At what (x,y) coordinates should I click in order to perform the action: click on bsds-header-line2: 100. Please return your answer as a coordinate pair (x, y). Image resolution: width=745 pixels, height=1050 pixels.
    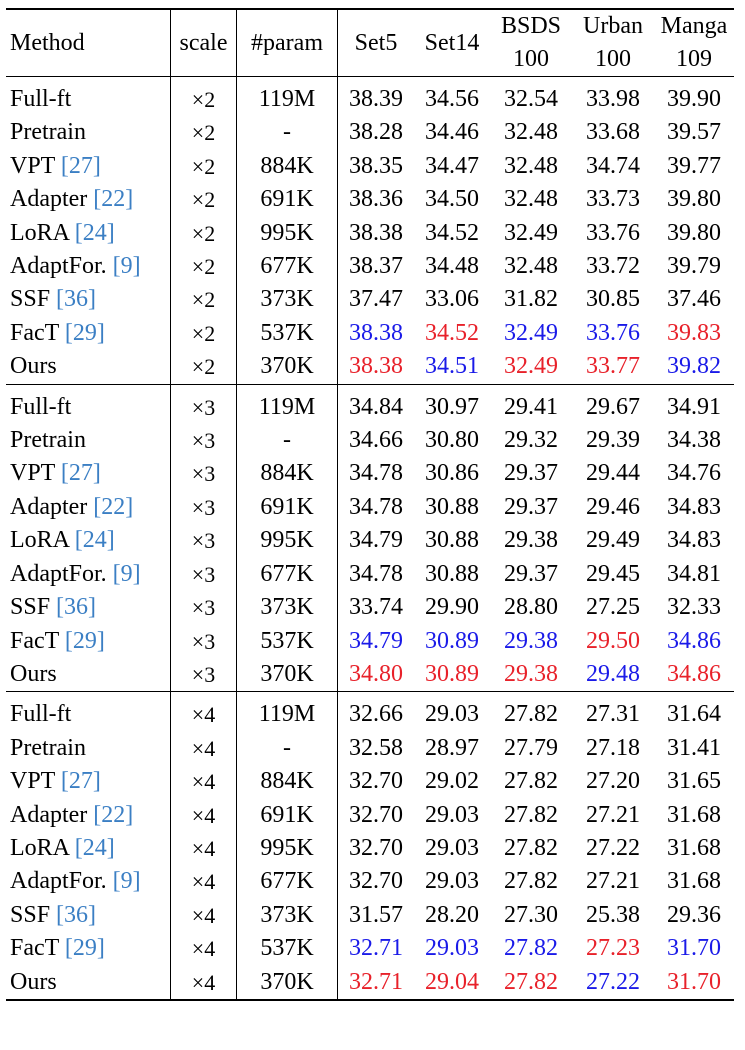
    Looking at the image, I should click on (531, 59).